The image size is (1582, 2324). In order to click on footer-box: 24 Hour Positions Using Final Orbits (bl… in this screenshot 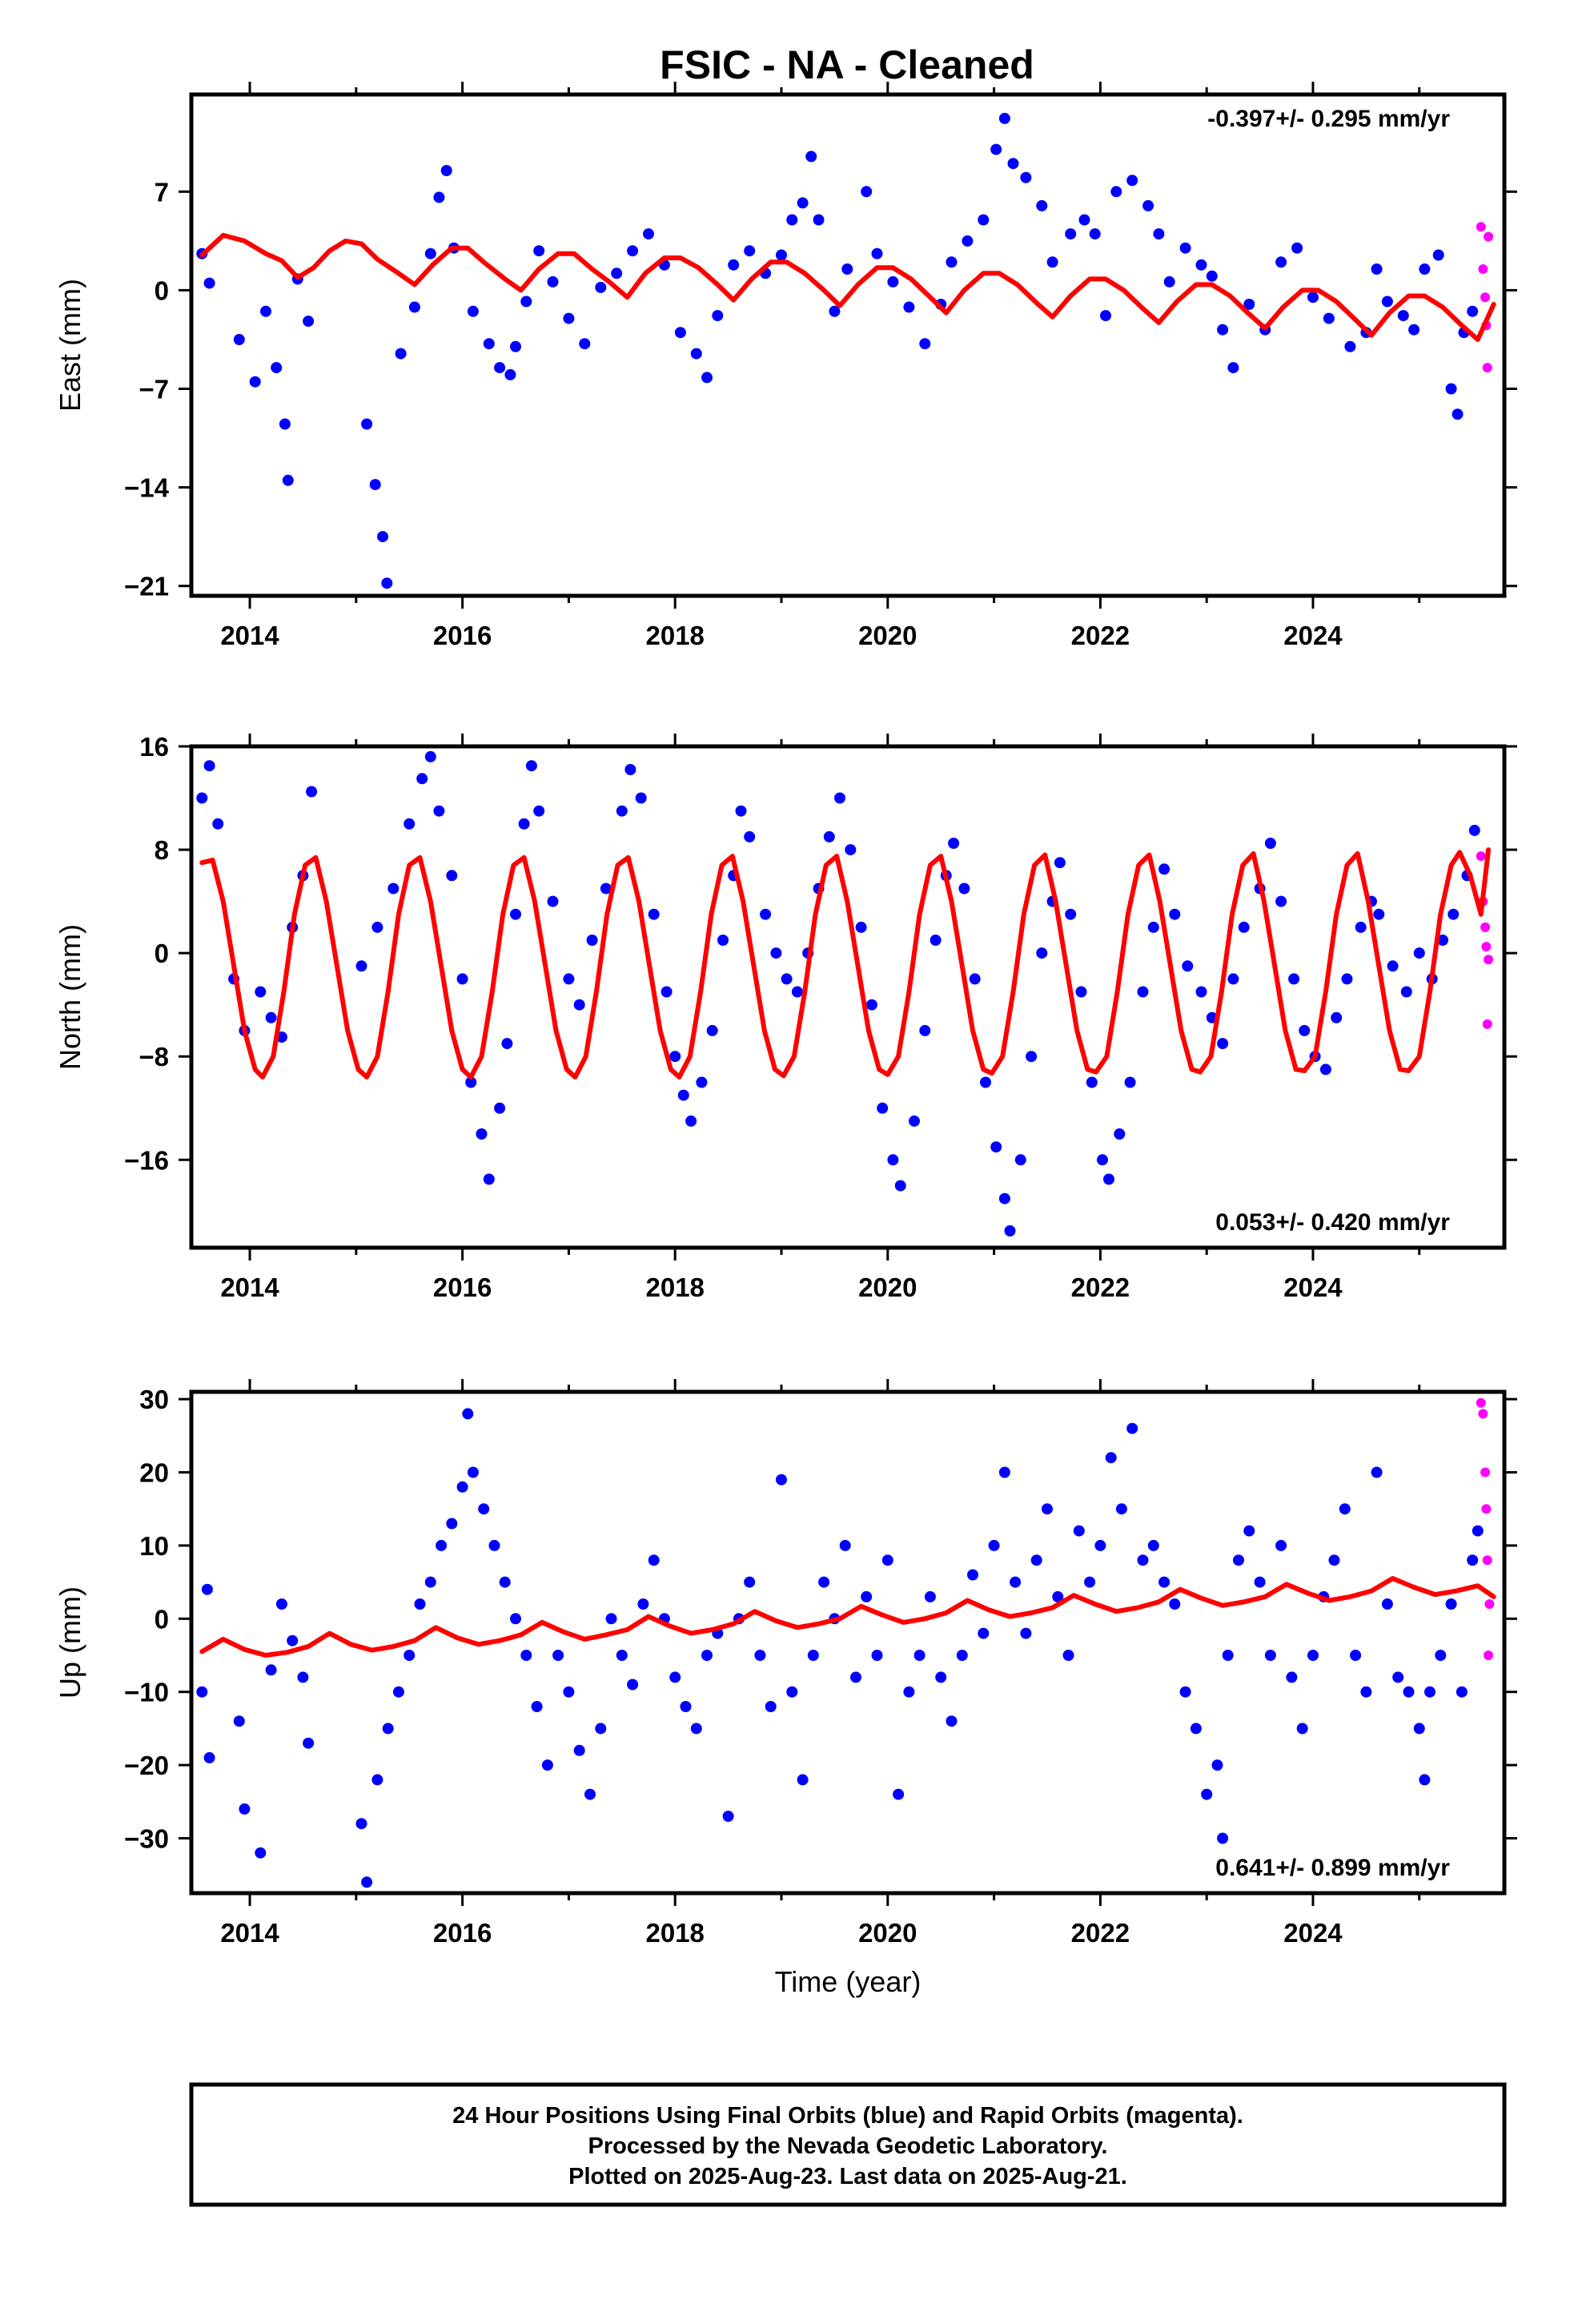, I will do `click(848, 2144)`.